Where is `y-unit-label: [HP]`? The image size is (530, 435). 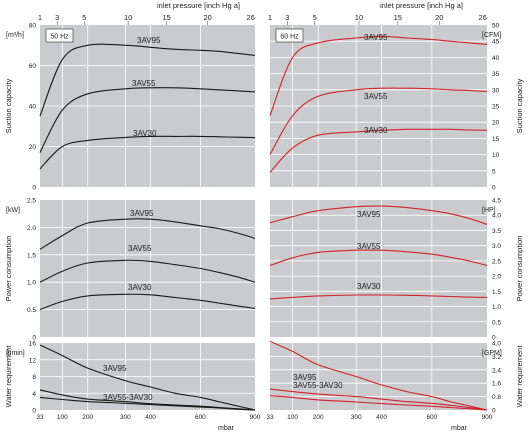 y-unit-label: [HP] is located at coordinates (489, 210).